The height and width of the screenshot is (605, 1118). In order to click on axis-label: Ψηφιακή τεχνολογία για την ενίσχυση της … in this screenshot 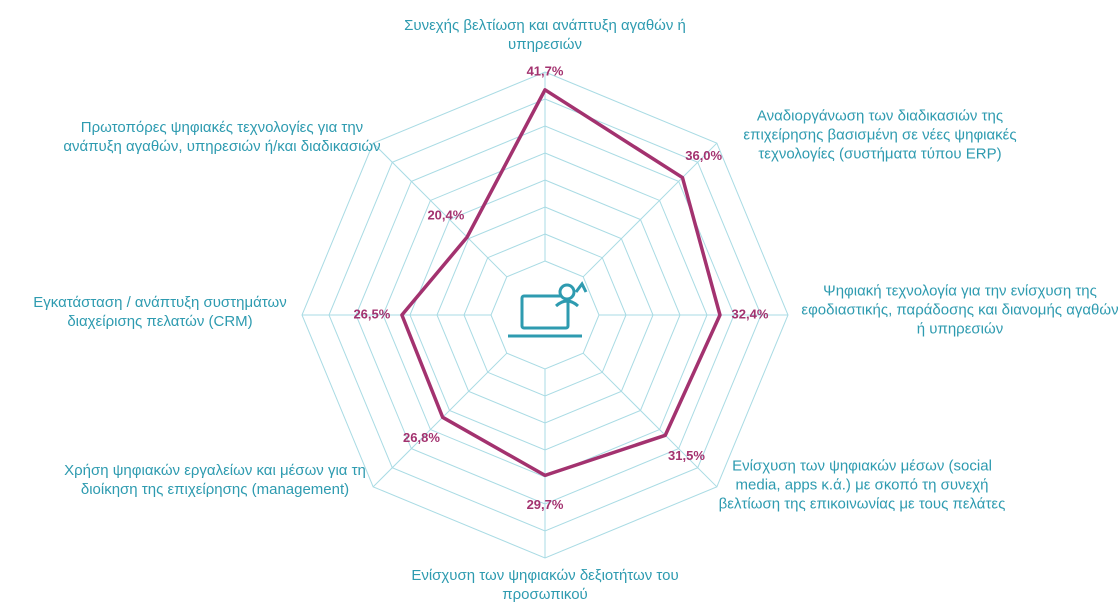, I will do `click(959, 310)`.